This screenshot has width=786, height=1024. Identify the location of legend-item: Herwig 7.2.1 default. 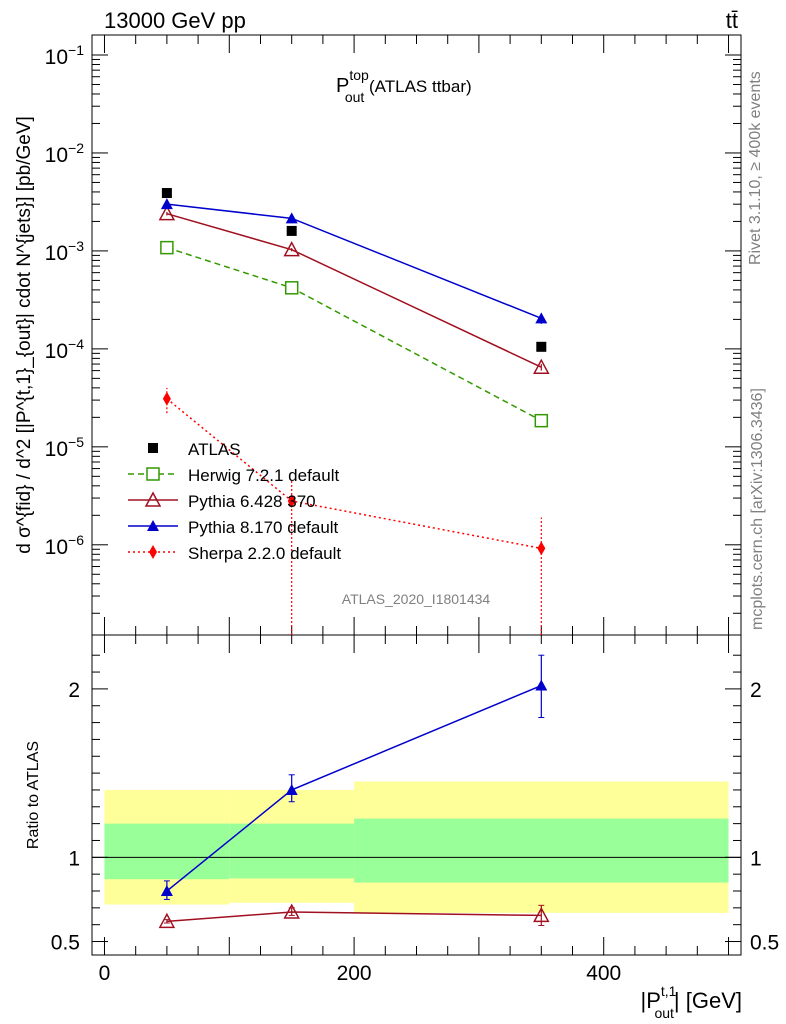
(233, 475).